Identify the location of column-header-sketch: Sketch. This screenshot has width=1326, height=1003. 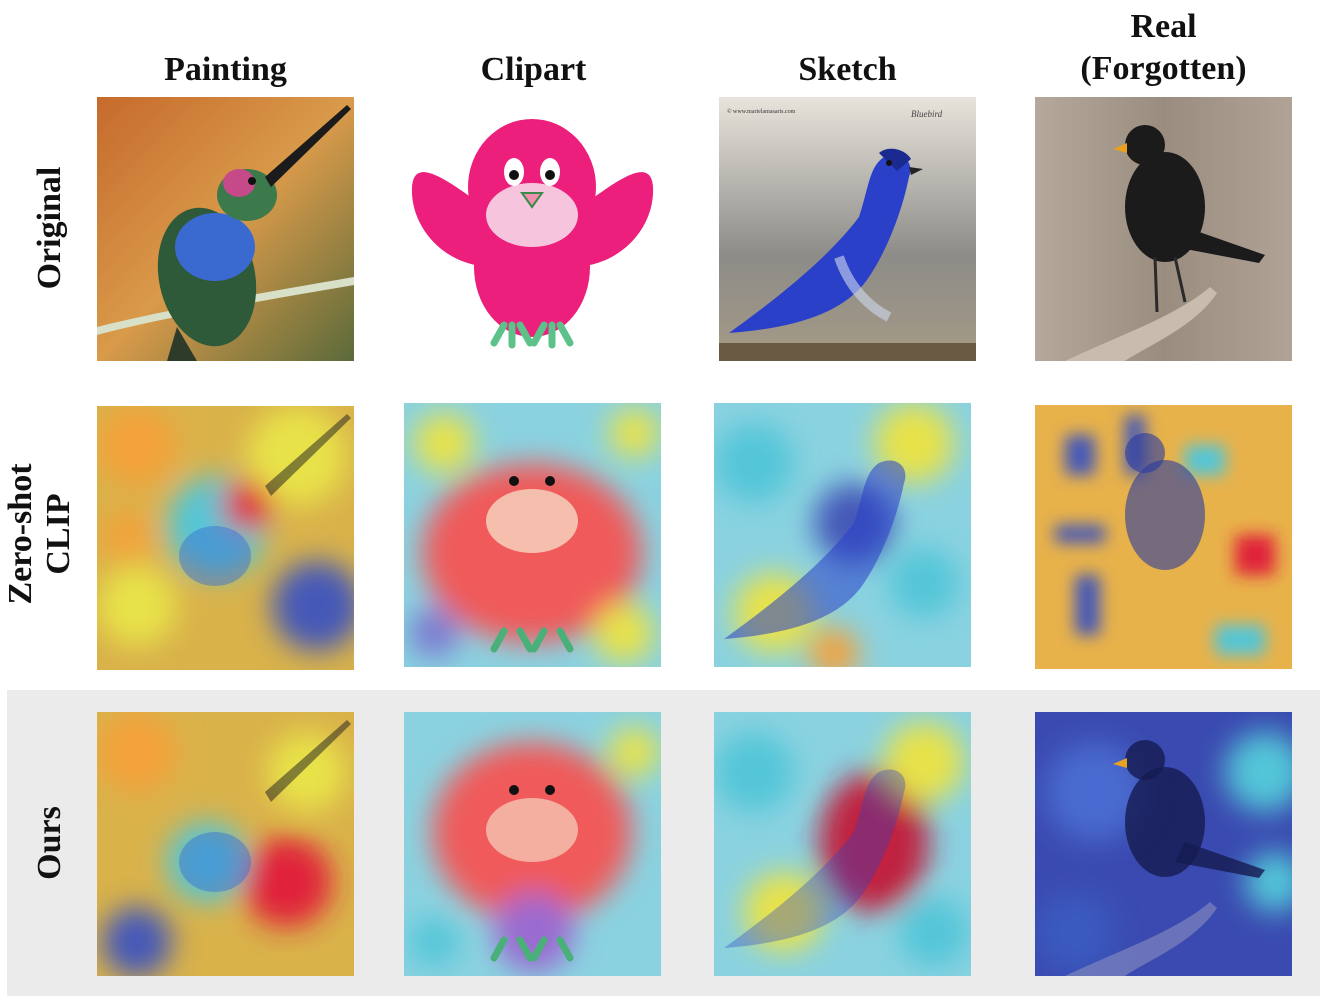
(847, 69).